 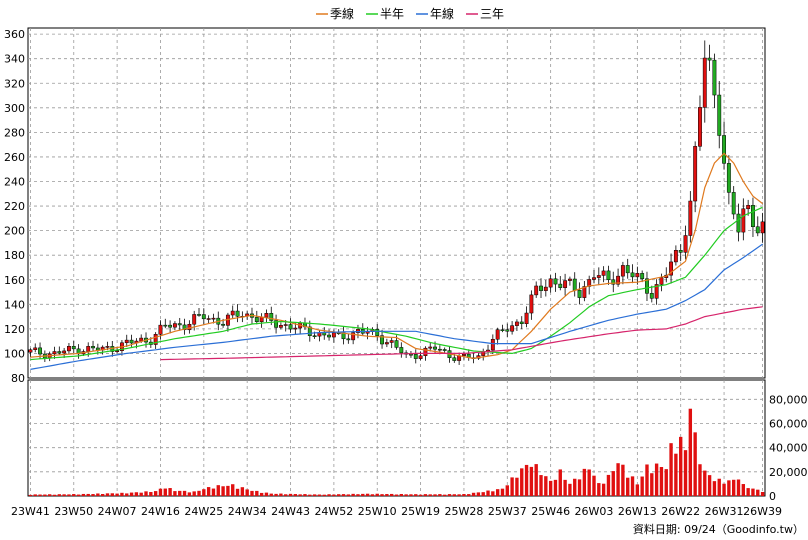 I want to click on price-tick-label: 160, so click(x=14, y=280).